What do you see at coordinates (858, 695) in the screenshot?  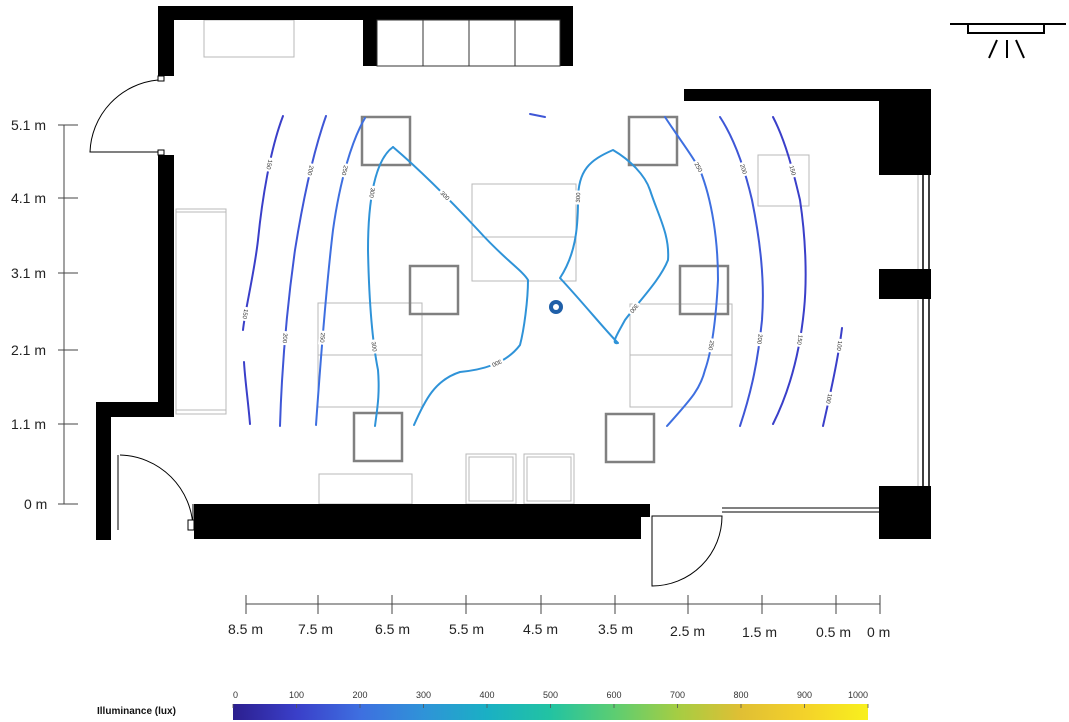 I see `legend-tick-label: 1000` at bounding box center [858, 695].